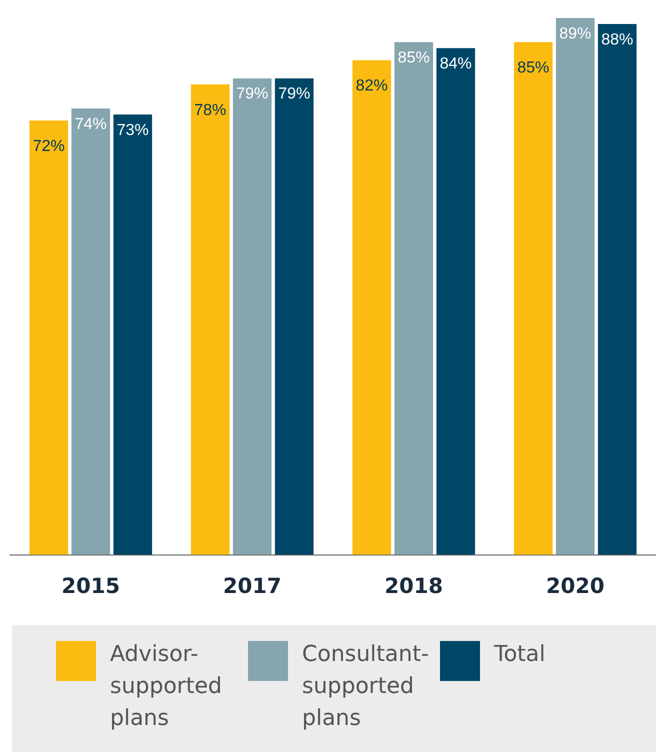  What do you see at coordinates (91, 586) in the screenshot?
I see `x-tick-label: 2015` at bounding box center [91, 586].